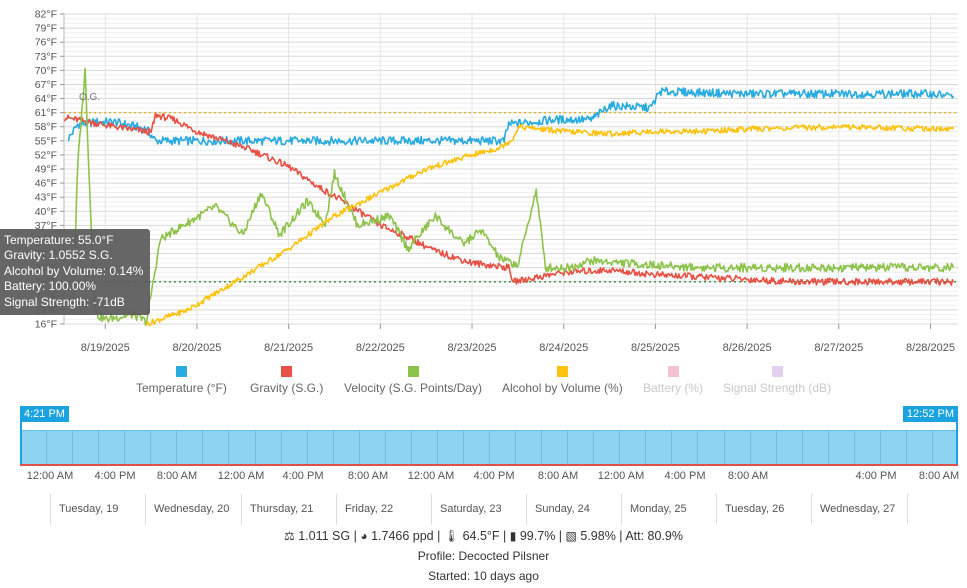 This screenshot has height=588, width=967. Describe the element at coordinates (288, 509) in the screenshot. I see `navigator-day-label: Thursday, 21` at that location.